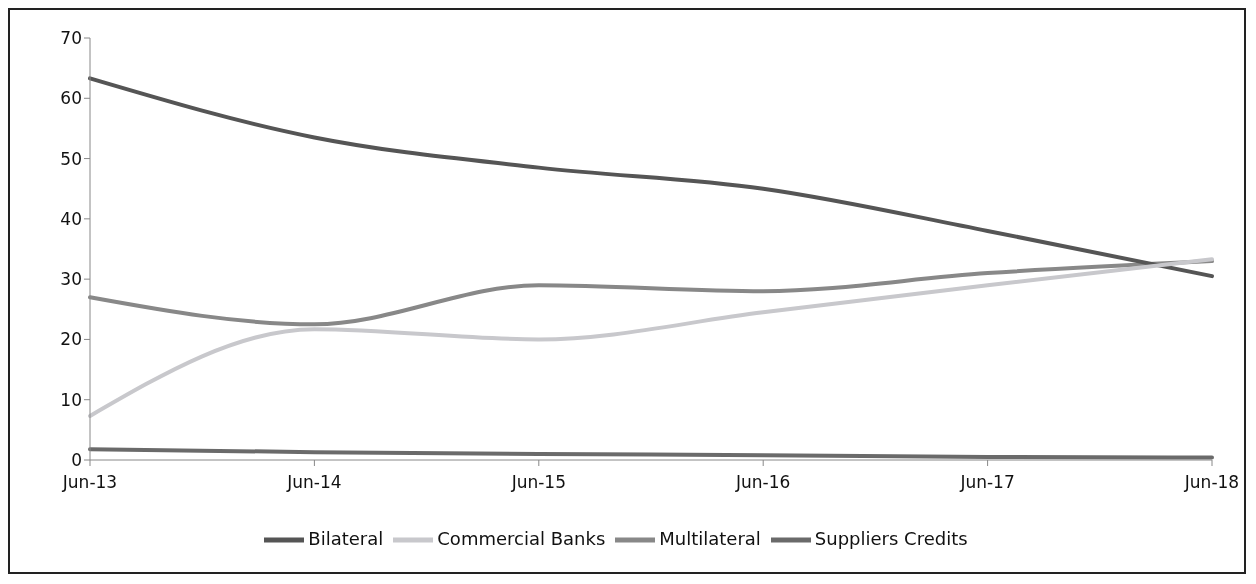  Describe the element at coordinates (346, 538) in the screenshot. I see `legend-label: Bilateral` at that location.